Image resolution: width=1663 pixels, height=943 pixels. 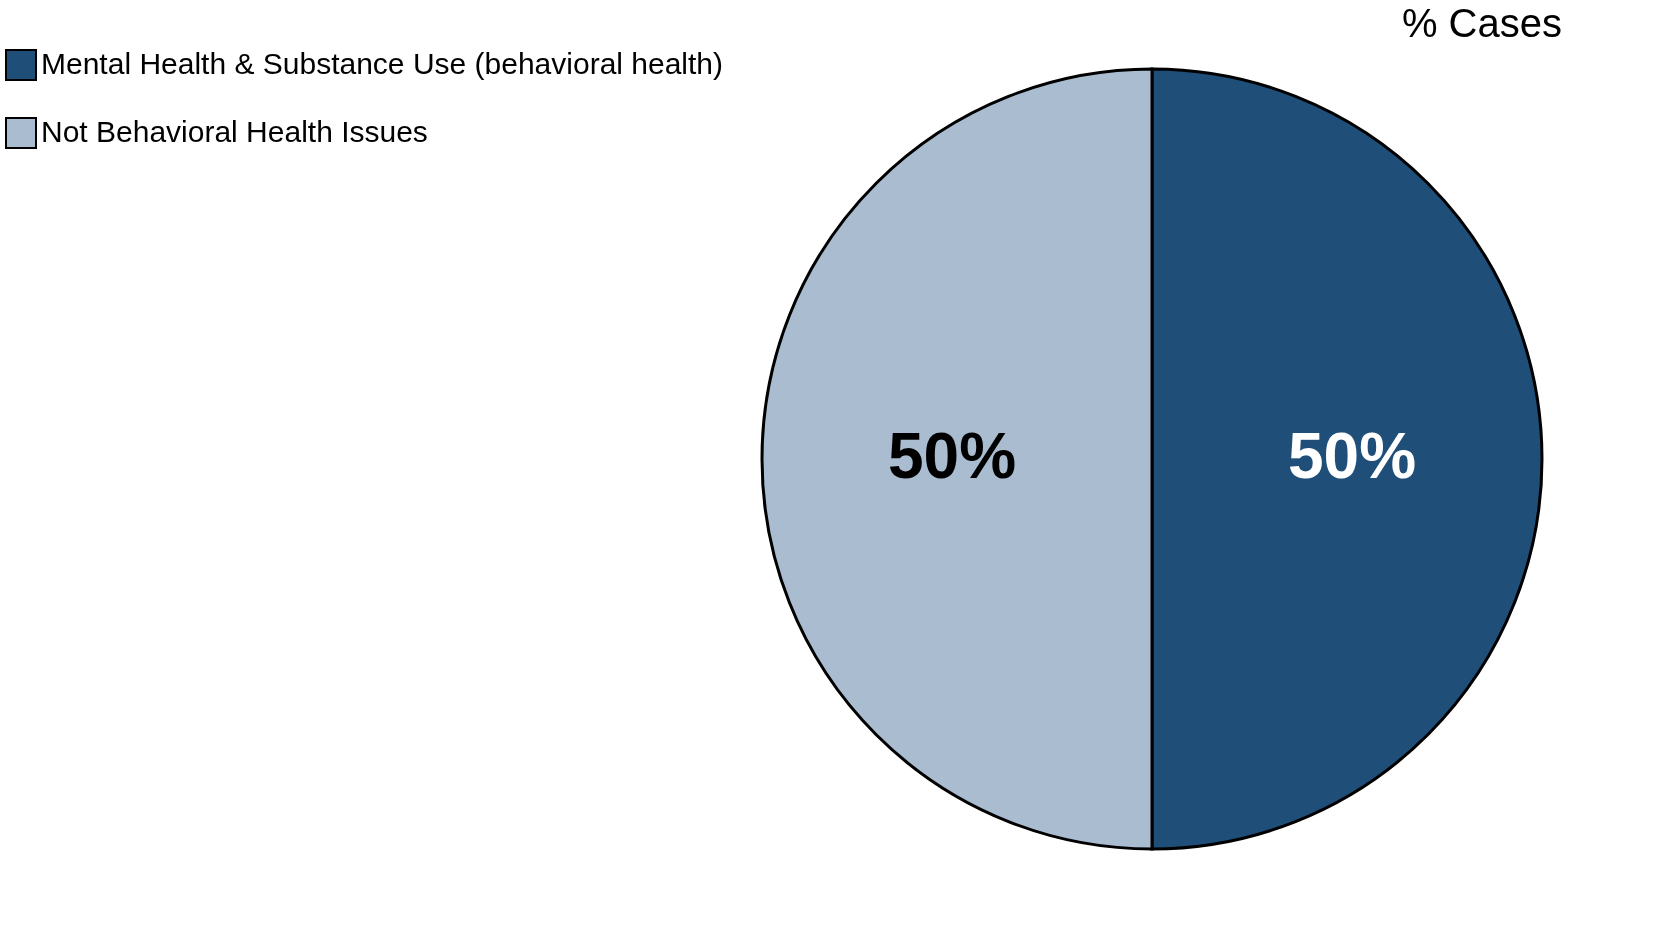 I want to click on chart-title: % Cases, so click(x=1481, y=23).